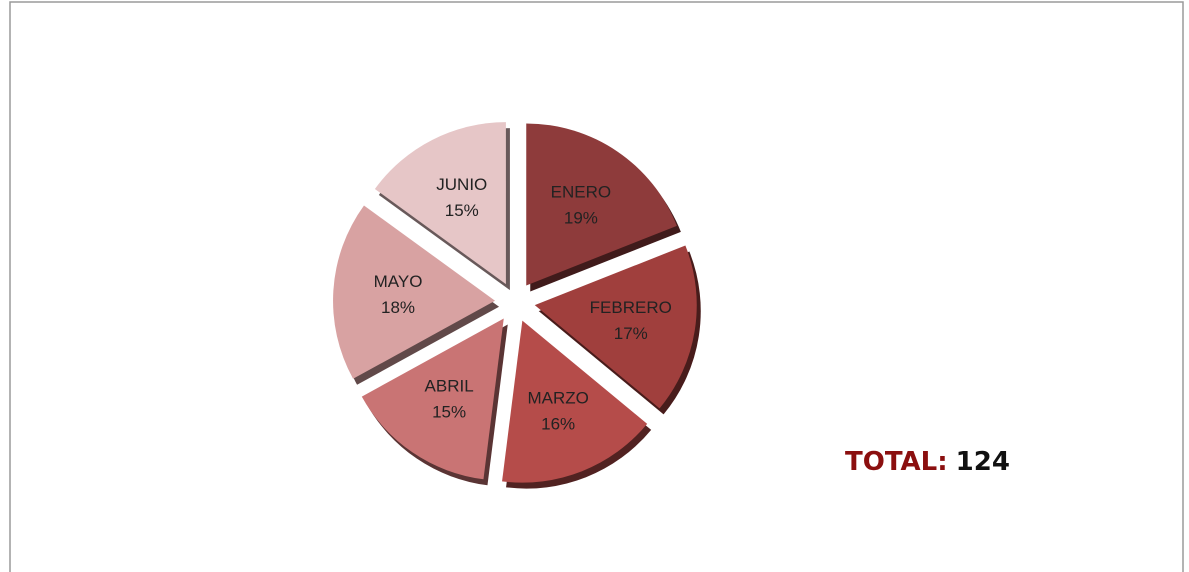  I want to click on total-value: 124, so click(983, 462).